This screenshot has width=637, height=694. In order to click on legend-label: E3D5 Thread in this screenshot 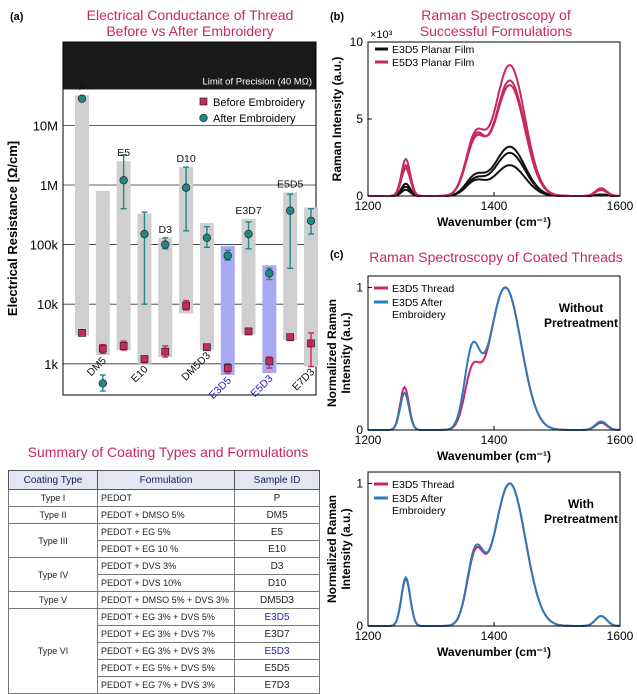, I will do `click(423, 485)`.